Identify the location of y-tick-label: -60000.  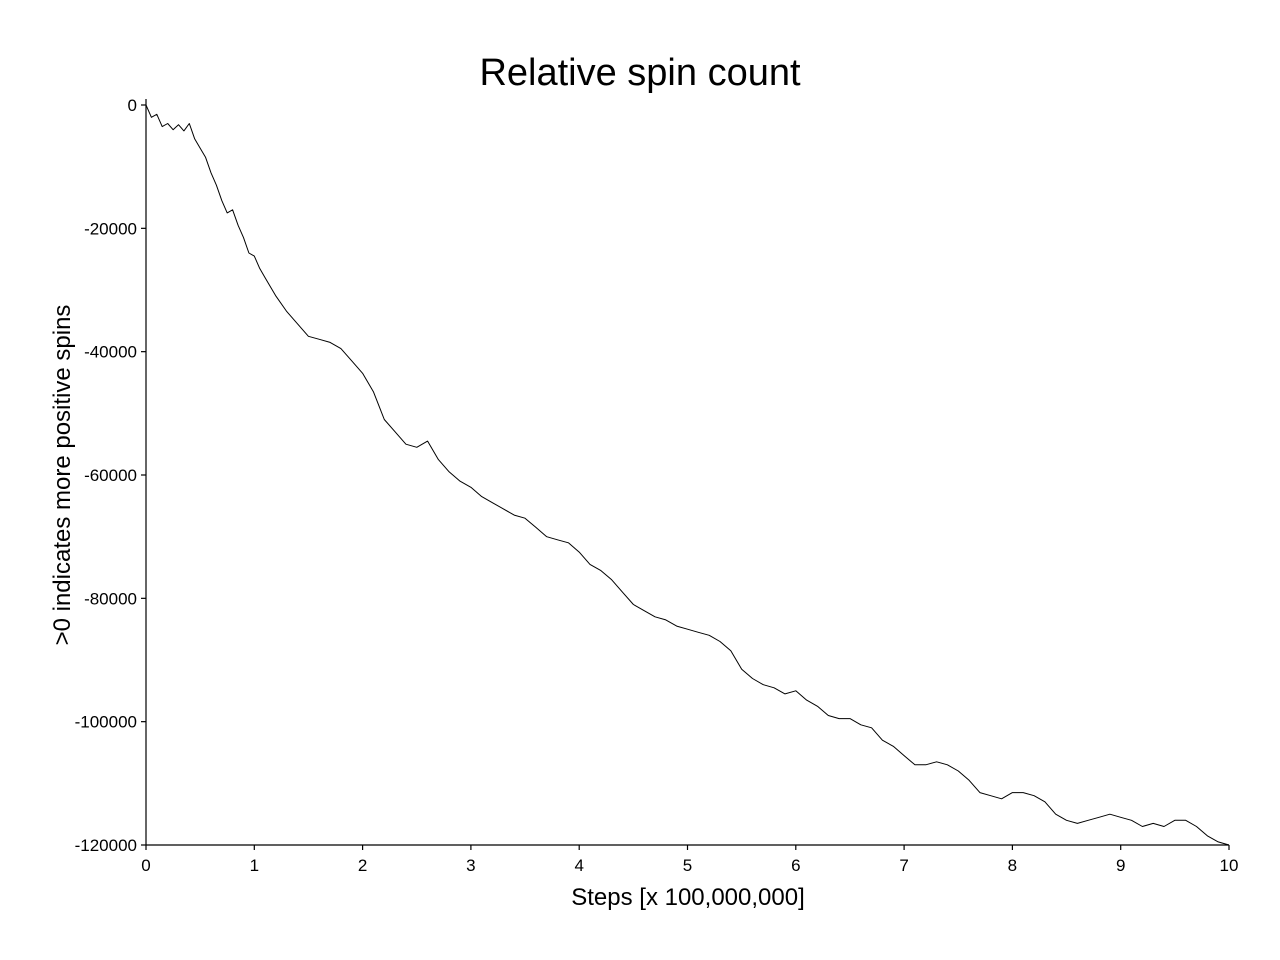
(110, 475).